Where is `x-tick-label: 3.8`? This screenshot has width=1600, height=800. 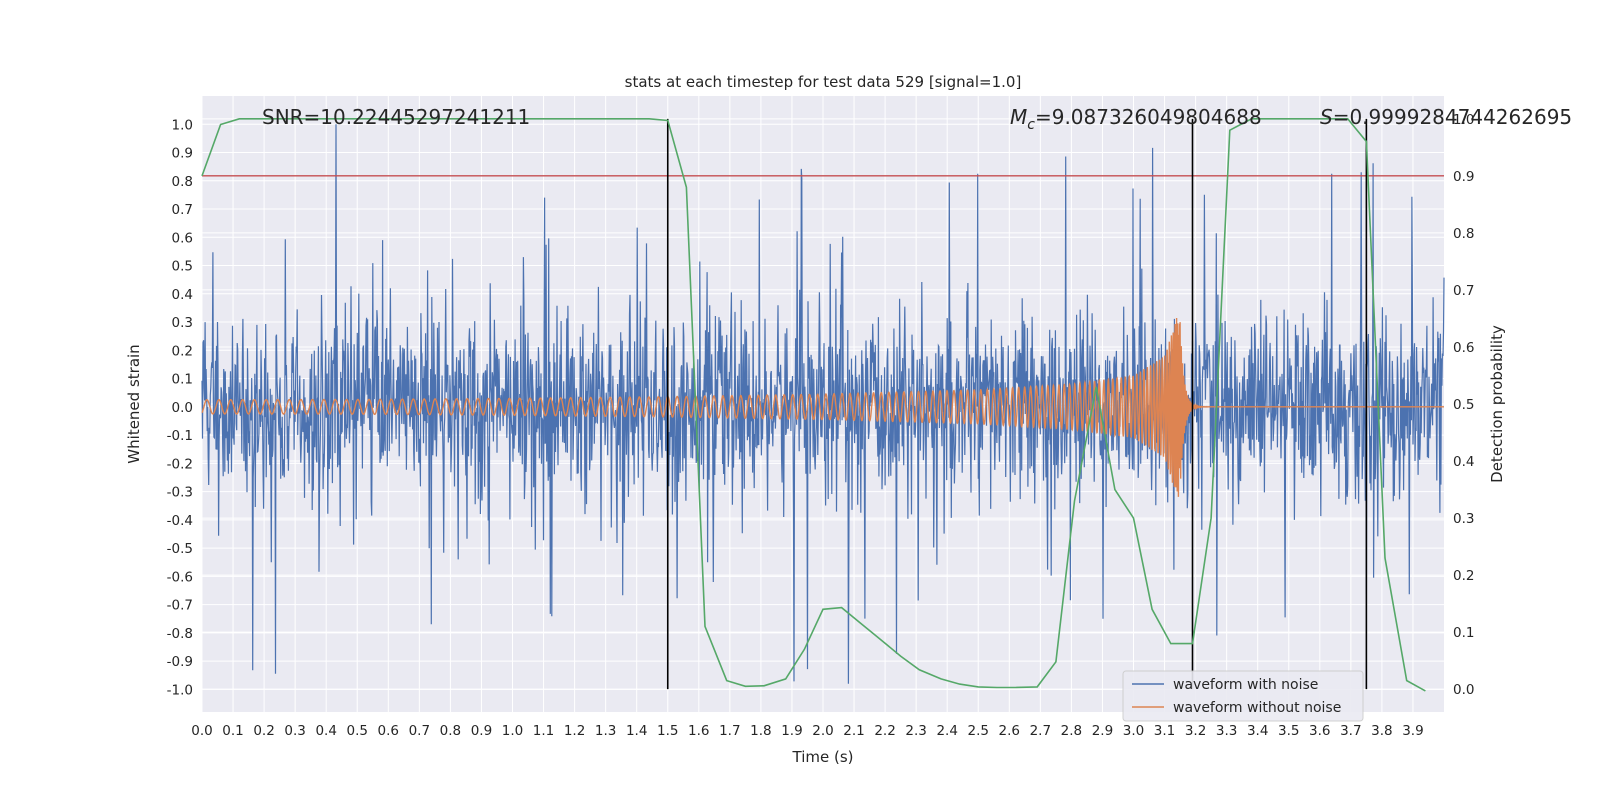
x-tick-label: 3.8 is located at coordinates (1381, 731).